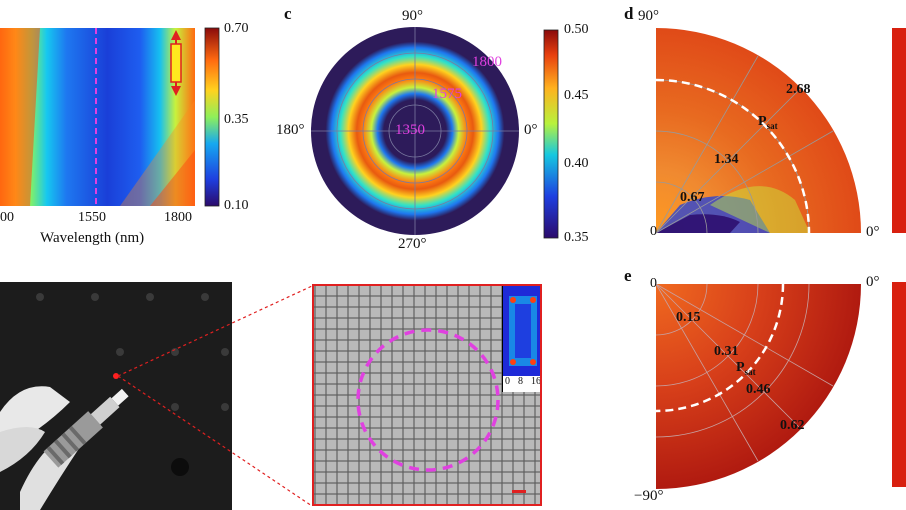 The width and height of the screenshot is (906, 510). Describe the element at coordinates (288, 13) in the screenshot. I see `panel-c-letter: c` at that location.